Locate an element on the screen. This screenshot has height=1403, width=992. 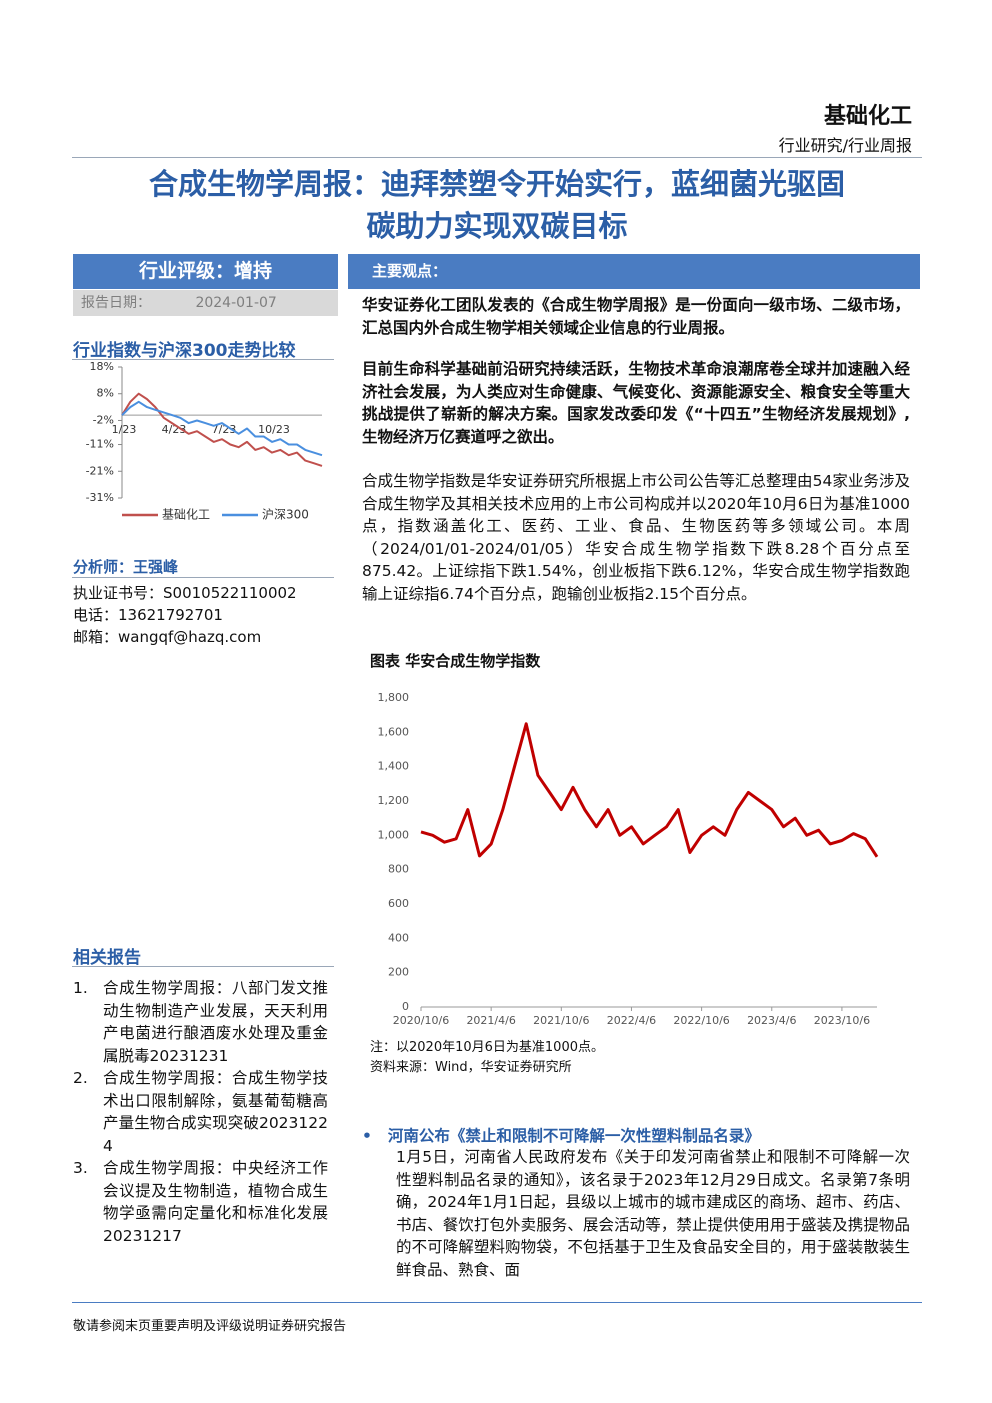
title: 合成生物学周报：迪拜禁塑令开始实行，蓝细菌光驱固 碳助力实现双碳目标 is located at coordinates (497, 205).